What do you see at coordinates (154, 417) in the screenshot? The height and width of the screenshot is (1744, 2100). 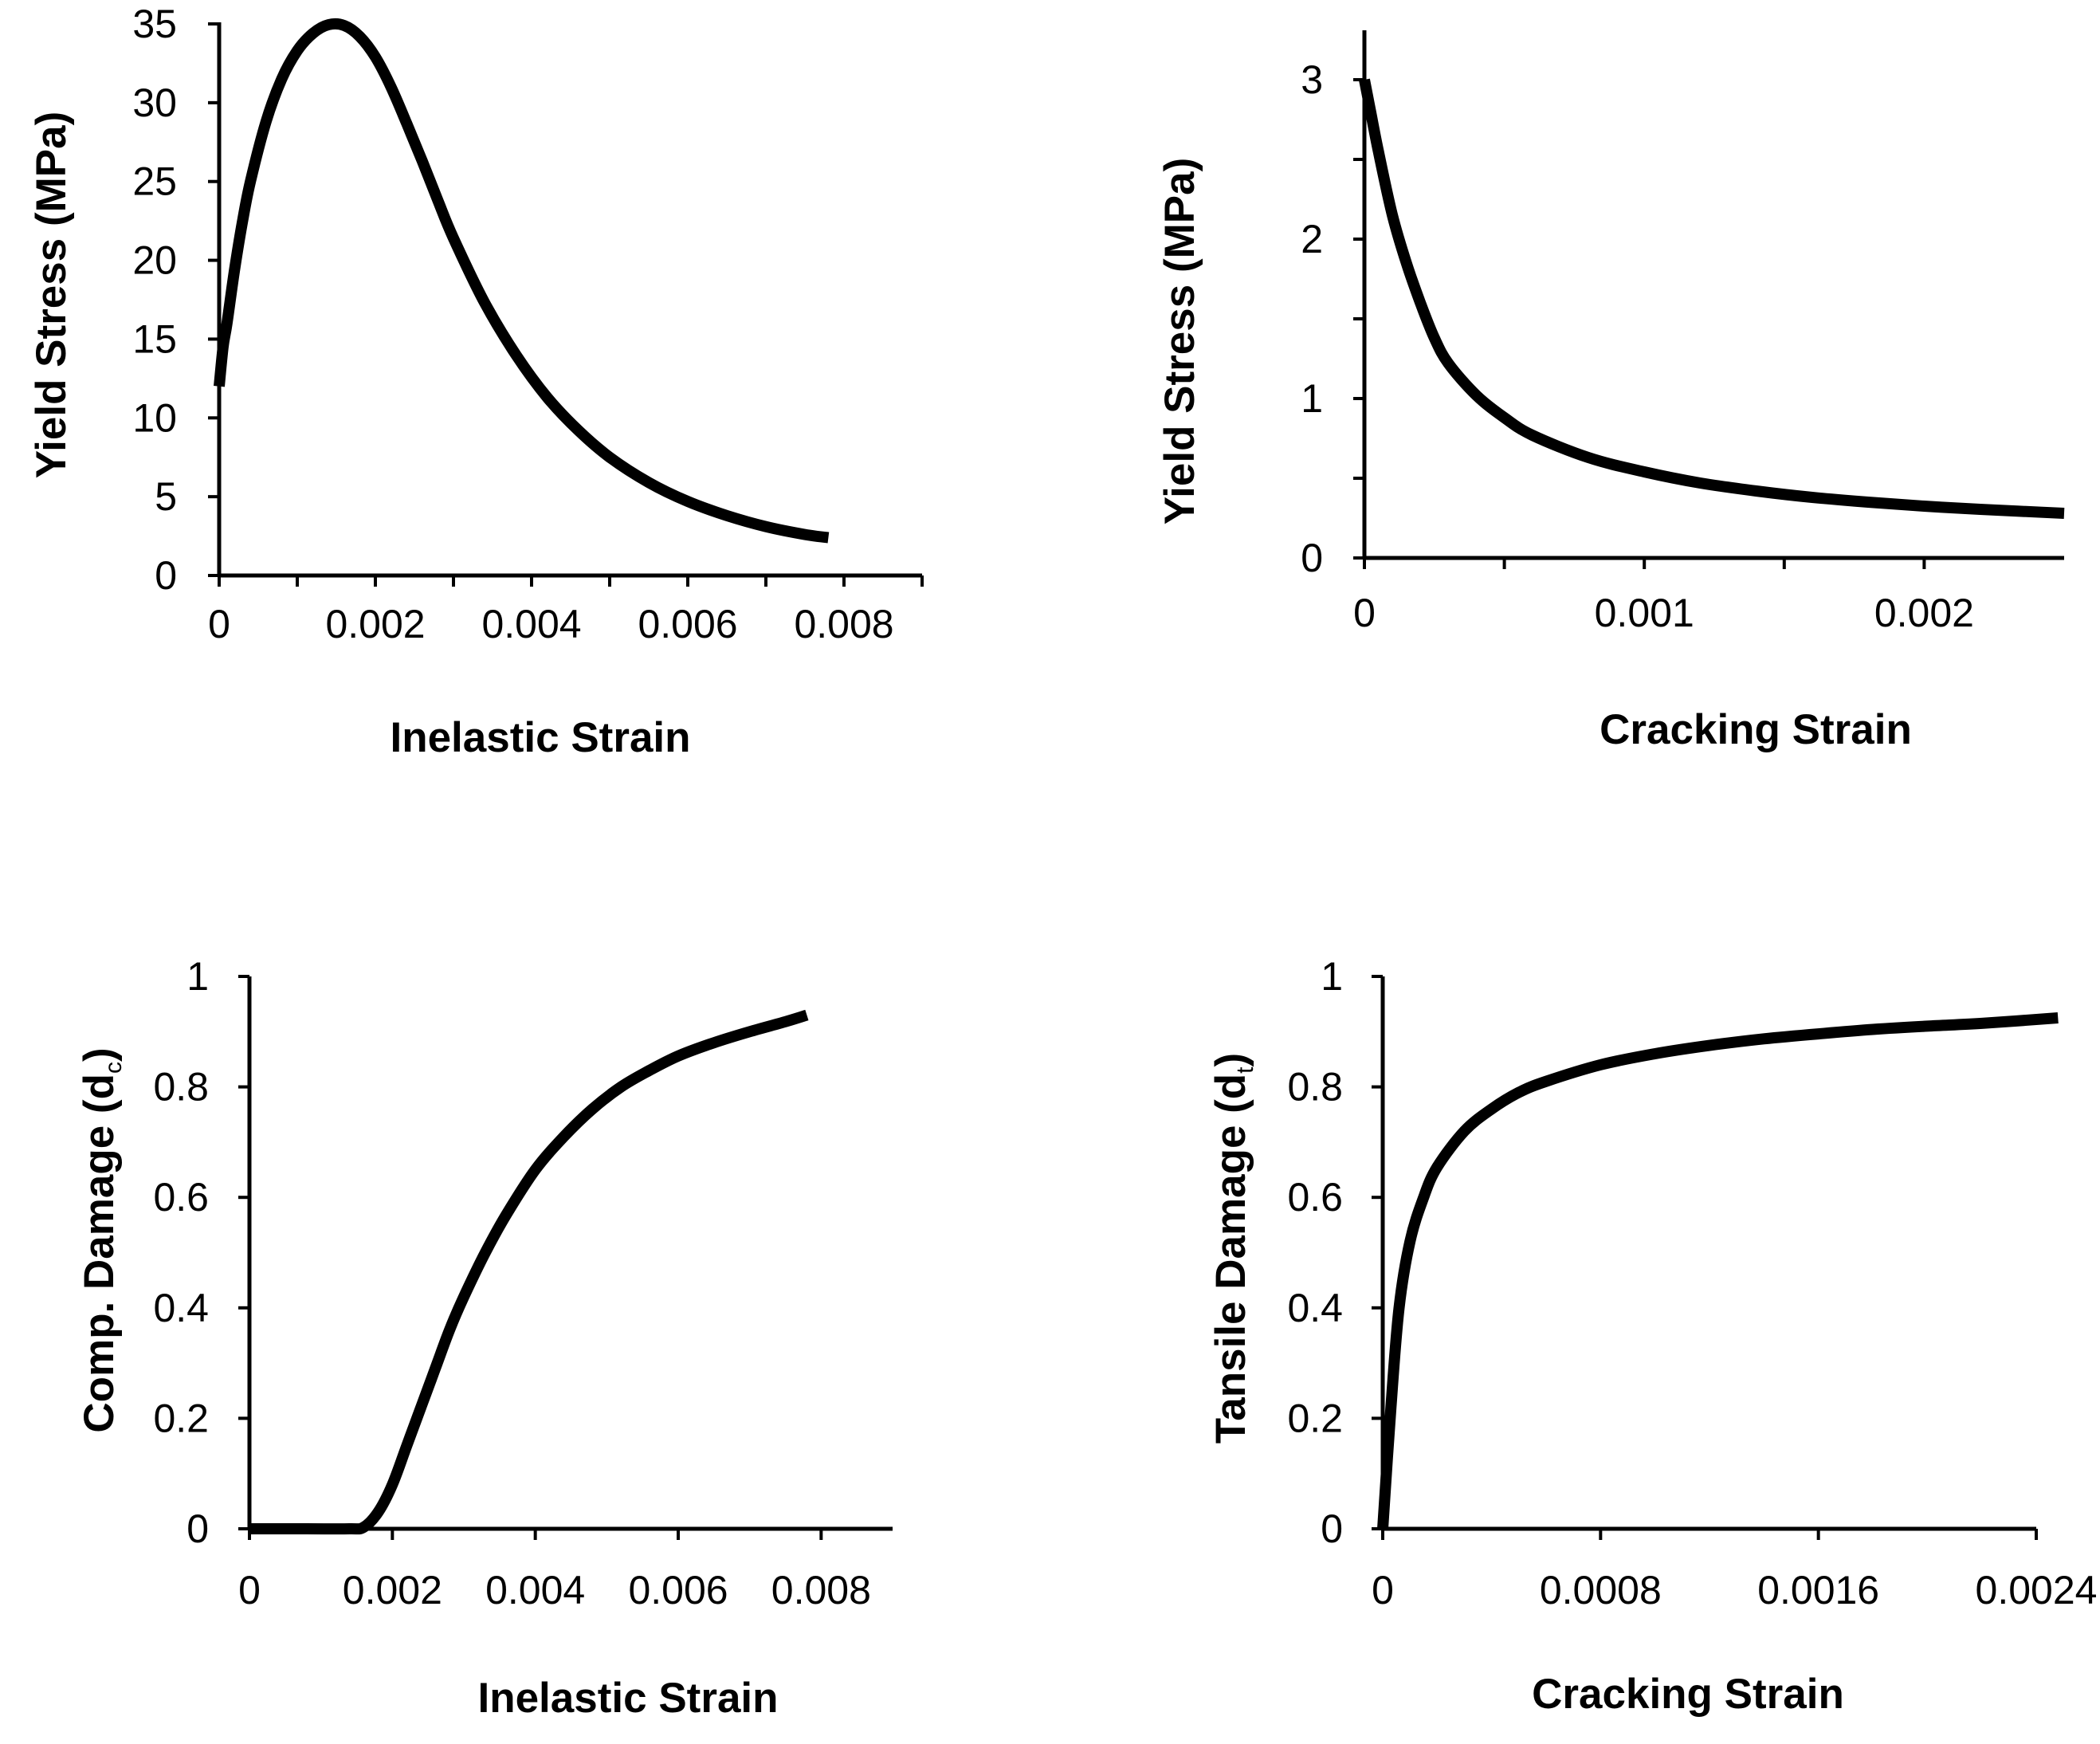 I see `y-tick-label: 10` at bounding box center [154, 417].